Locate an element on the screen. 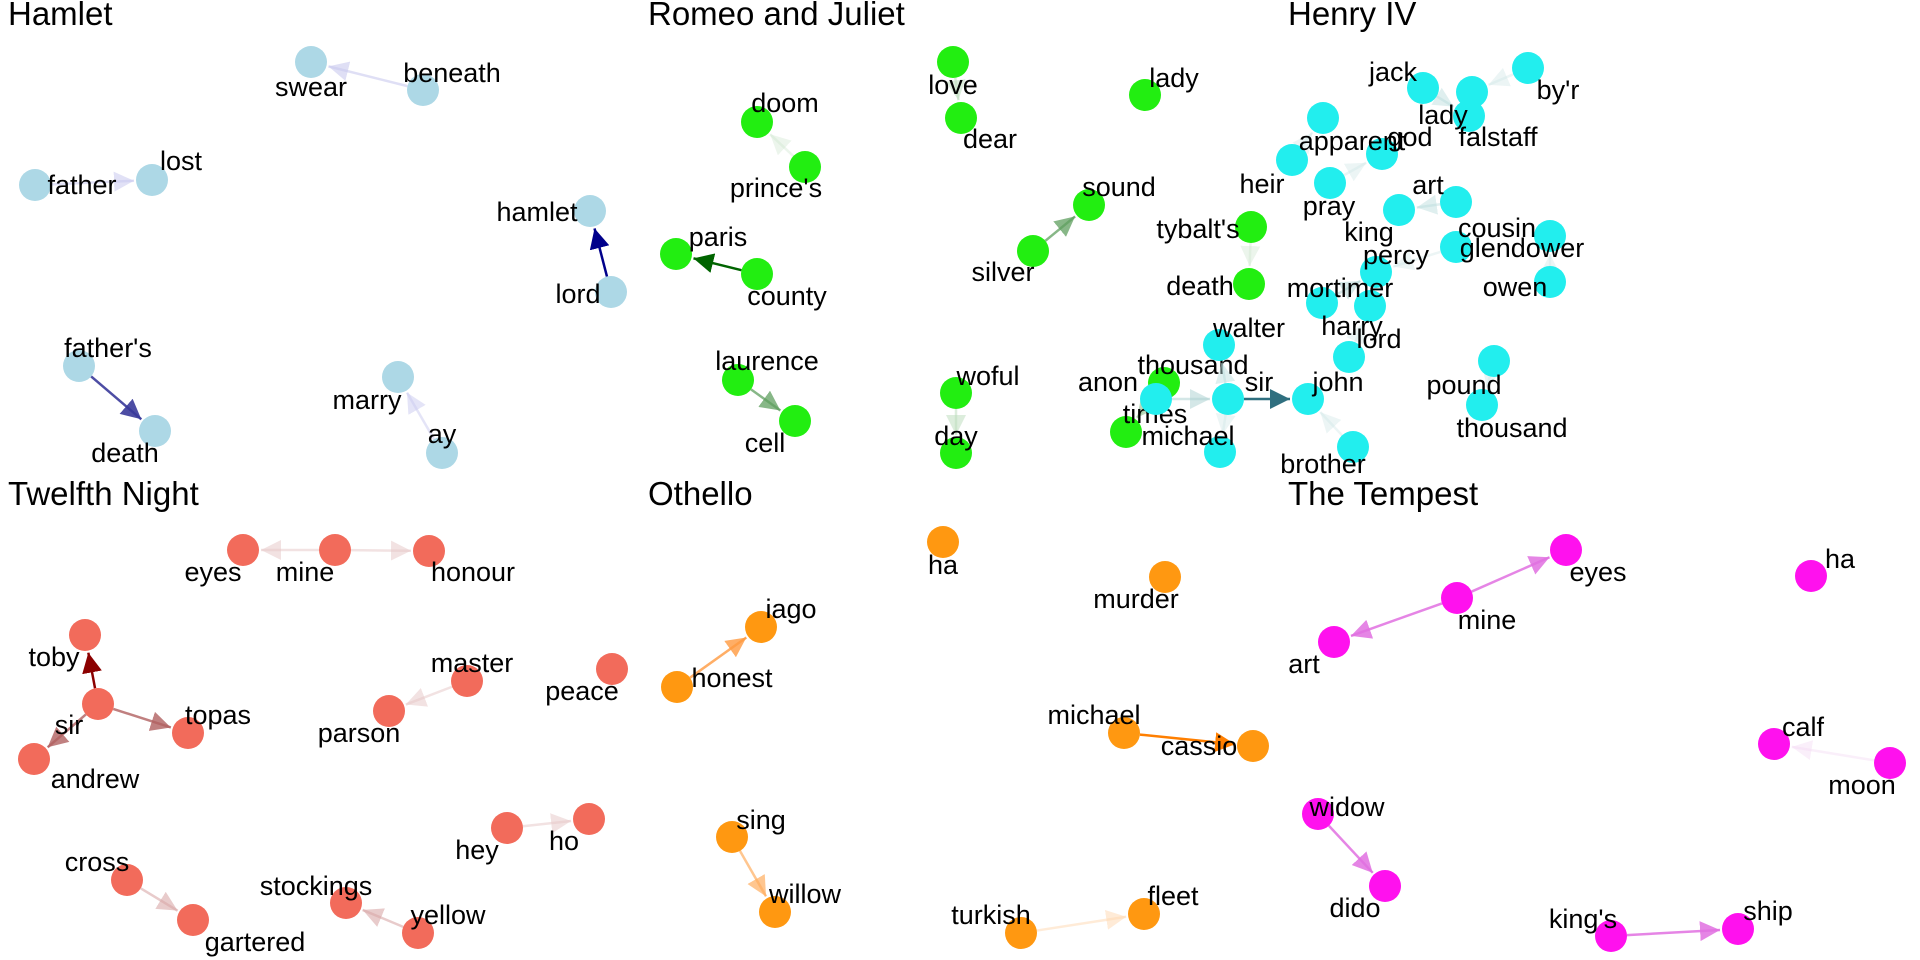 Image resolution: width=1920 pixels, height=960 pixels. node-king is located at coordinates (1399, 210).